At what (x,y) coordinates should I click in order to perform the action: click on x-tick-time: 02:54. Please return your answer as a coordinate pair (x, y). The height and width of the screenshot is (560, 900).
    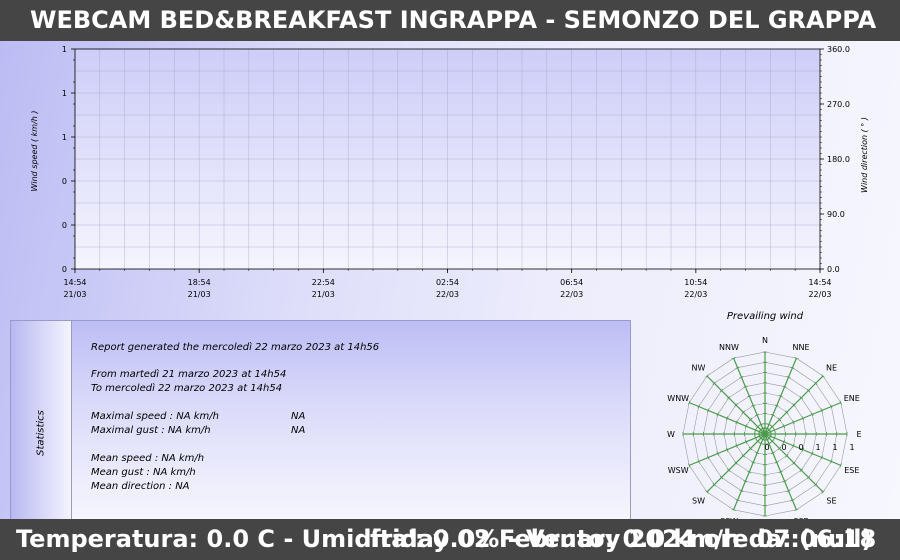
    Looking at the image, I should click on (447, 282).